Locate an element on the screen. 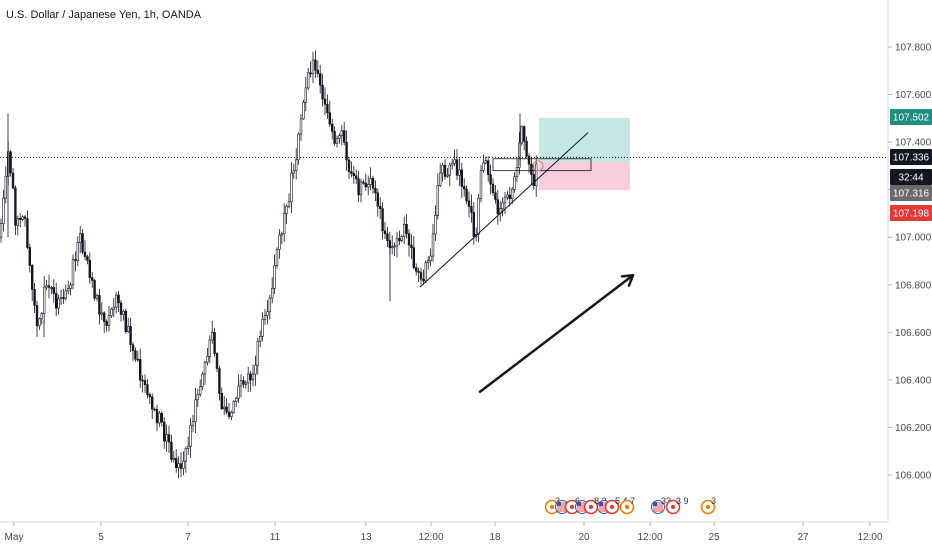  position-target-zone is located at coordinates (584, 140).